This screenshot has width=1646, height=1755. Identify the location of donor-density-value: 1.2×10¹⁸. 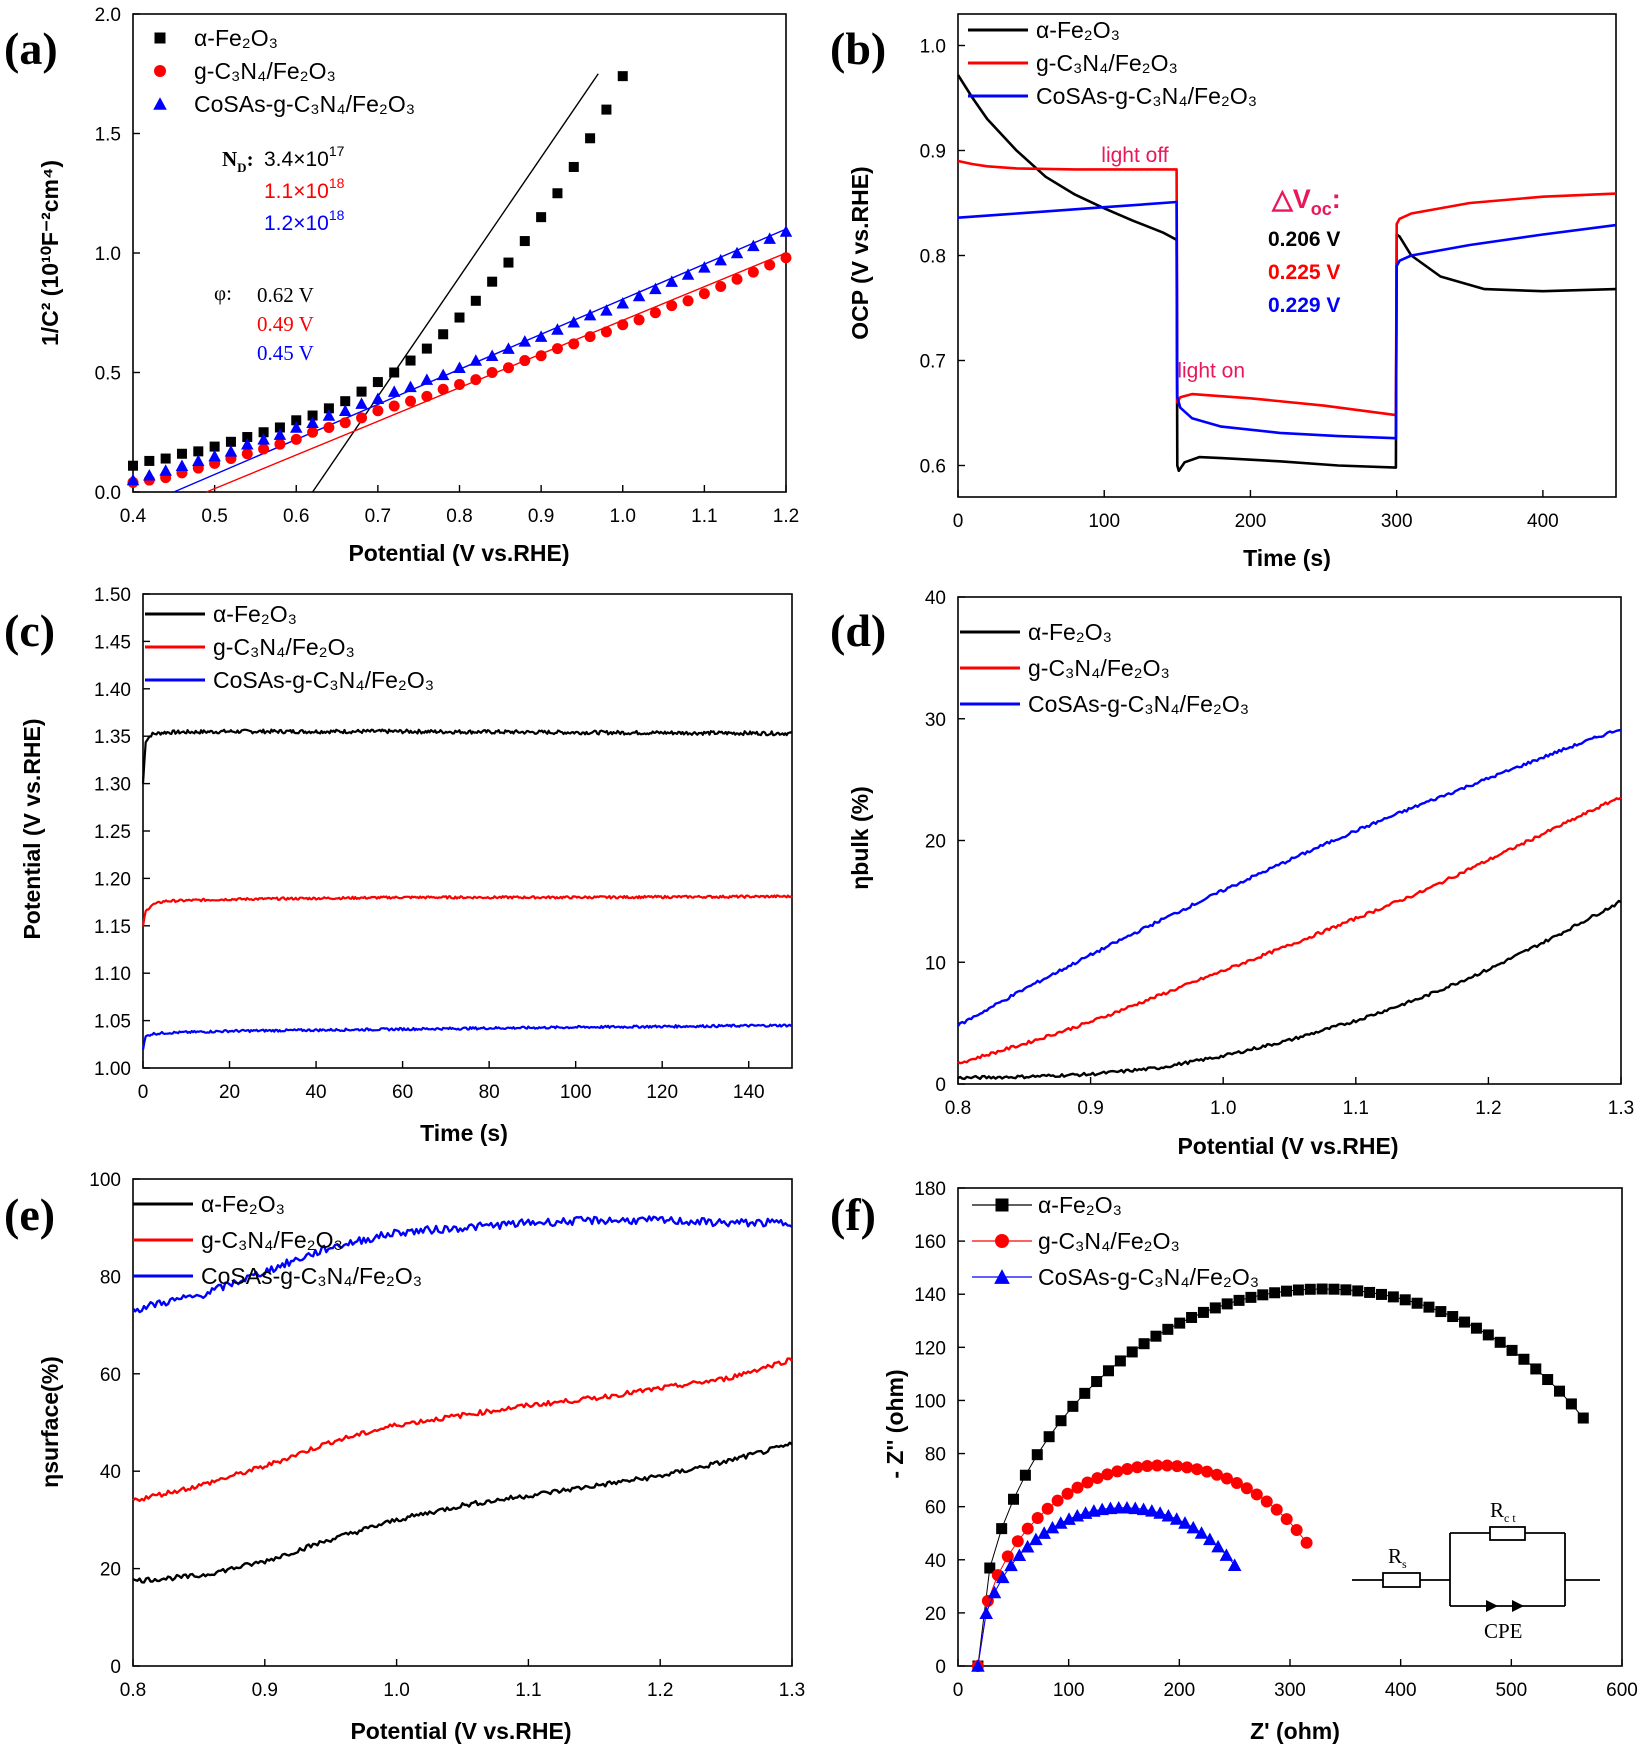
(304, 221).